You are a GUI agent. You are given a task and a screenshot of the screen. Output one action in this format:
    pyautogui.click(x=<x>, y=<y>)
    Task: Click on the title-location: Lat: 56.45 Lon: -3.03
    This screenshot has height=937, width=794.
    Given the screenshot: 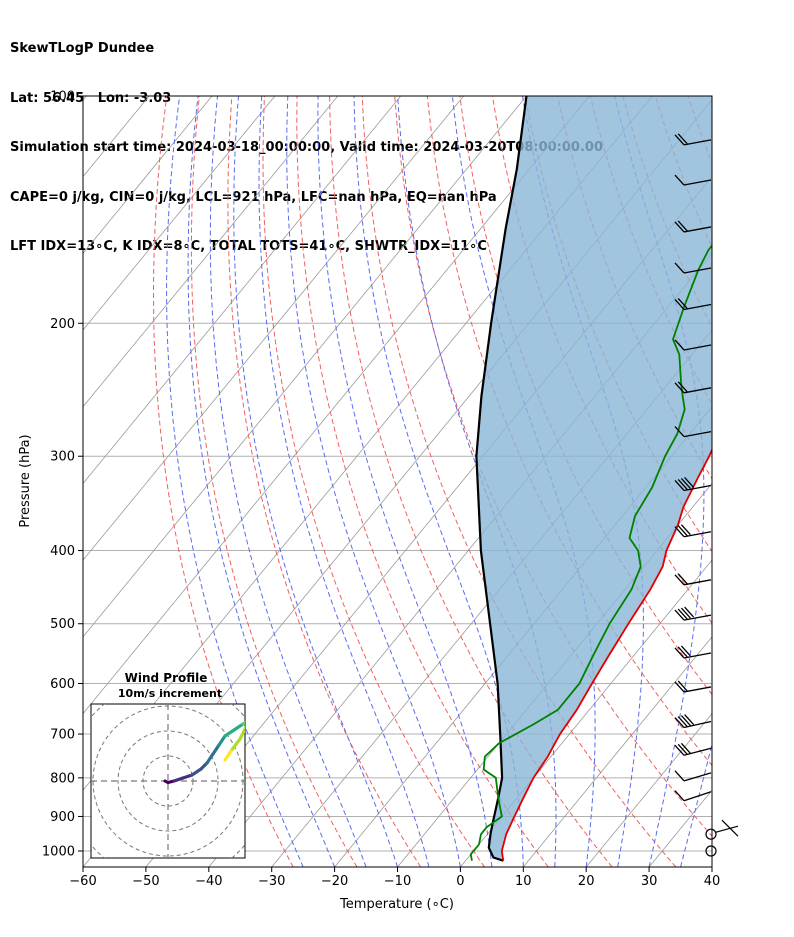 What is the action you would take?
    pyautogui.click(x=91, y=98)
    